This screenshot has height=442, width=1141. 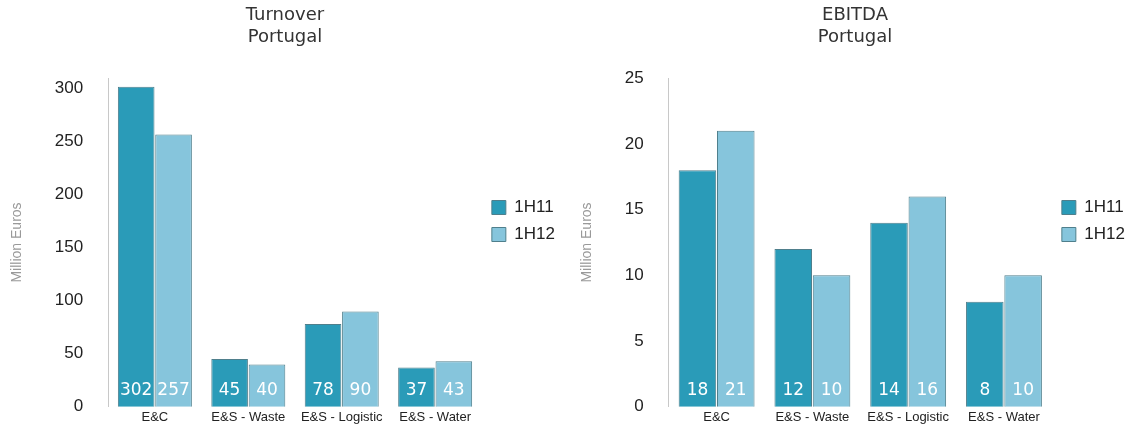 I want to click on y-tick-label: 50, so click(x=74, y=353).